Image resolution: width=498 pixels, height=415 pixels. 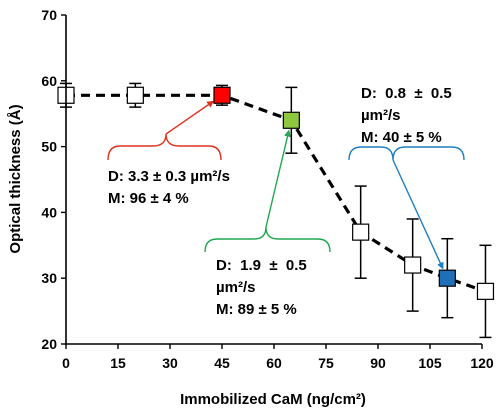 I want to click on x-tick-label: 0, so click(x=66, y=363).